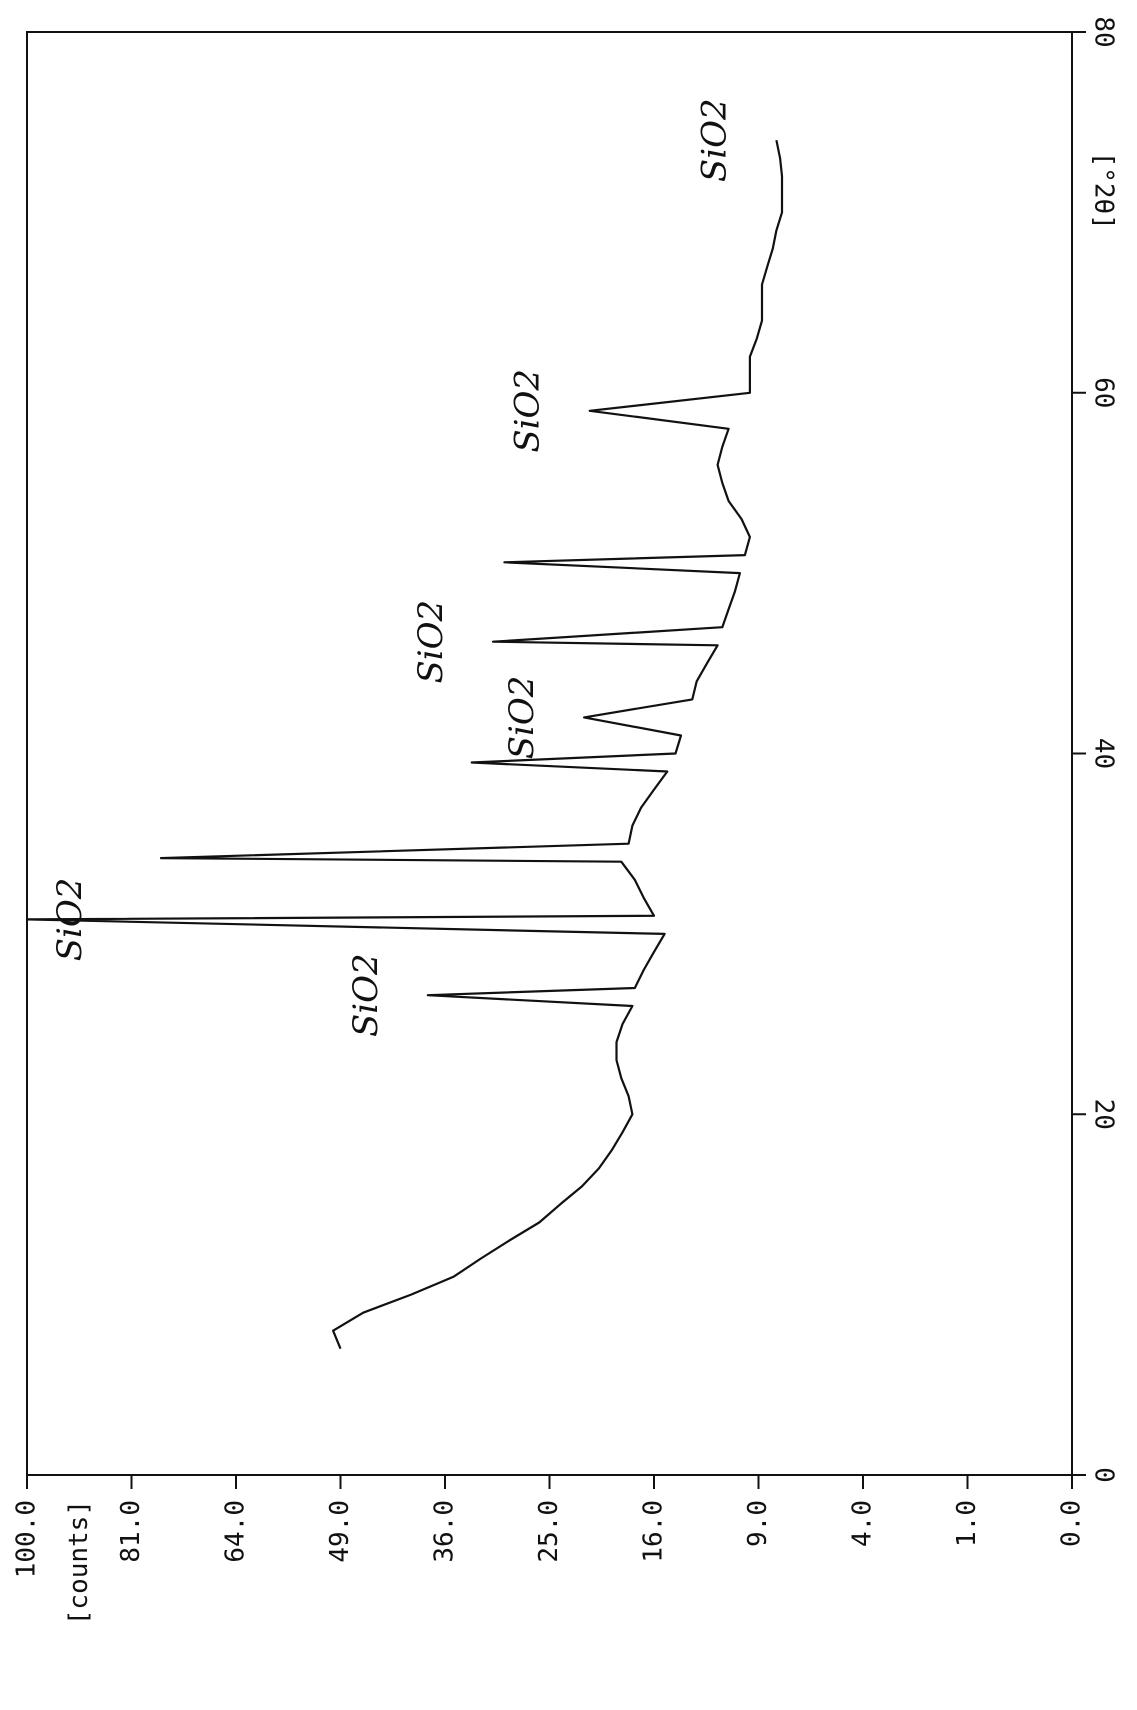 The width and height of the screenshot is (1137, 1710). I want to click on y-tick-label: 36.0, so click(445, 1531).